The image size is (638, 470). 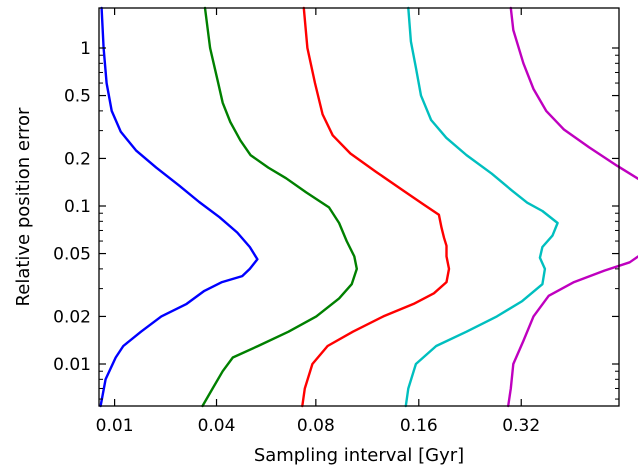 I want to click on y-axis-label: Relative position error, so click(x=23, y=207).